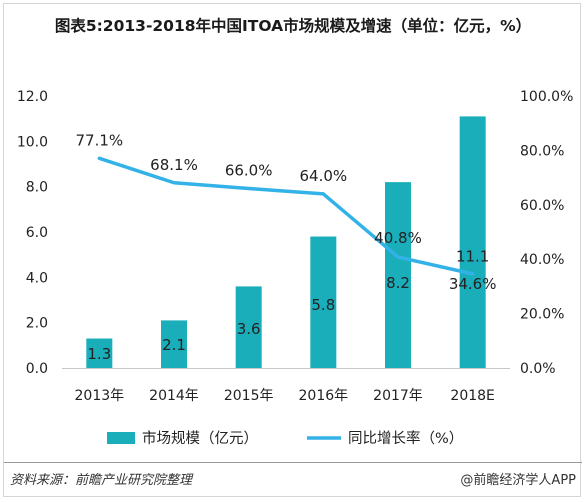  I want to click on footer-divider, so click(293, 462).